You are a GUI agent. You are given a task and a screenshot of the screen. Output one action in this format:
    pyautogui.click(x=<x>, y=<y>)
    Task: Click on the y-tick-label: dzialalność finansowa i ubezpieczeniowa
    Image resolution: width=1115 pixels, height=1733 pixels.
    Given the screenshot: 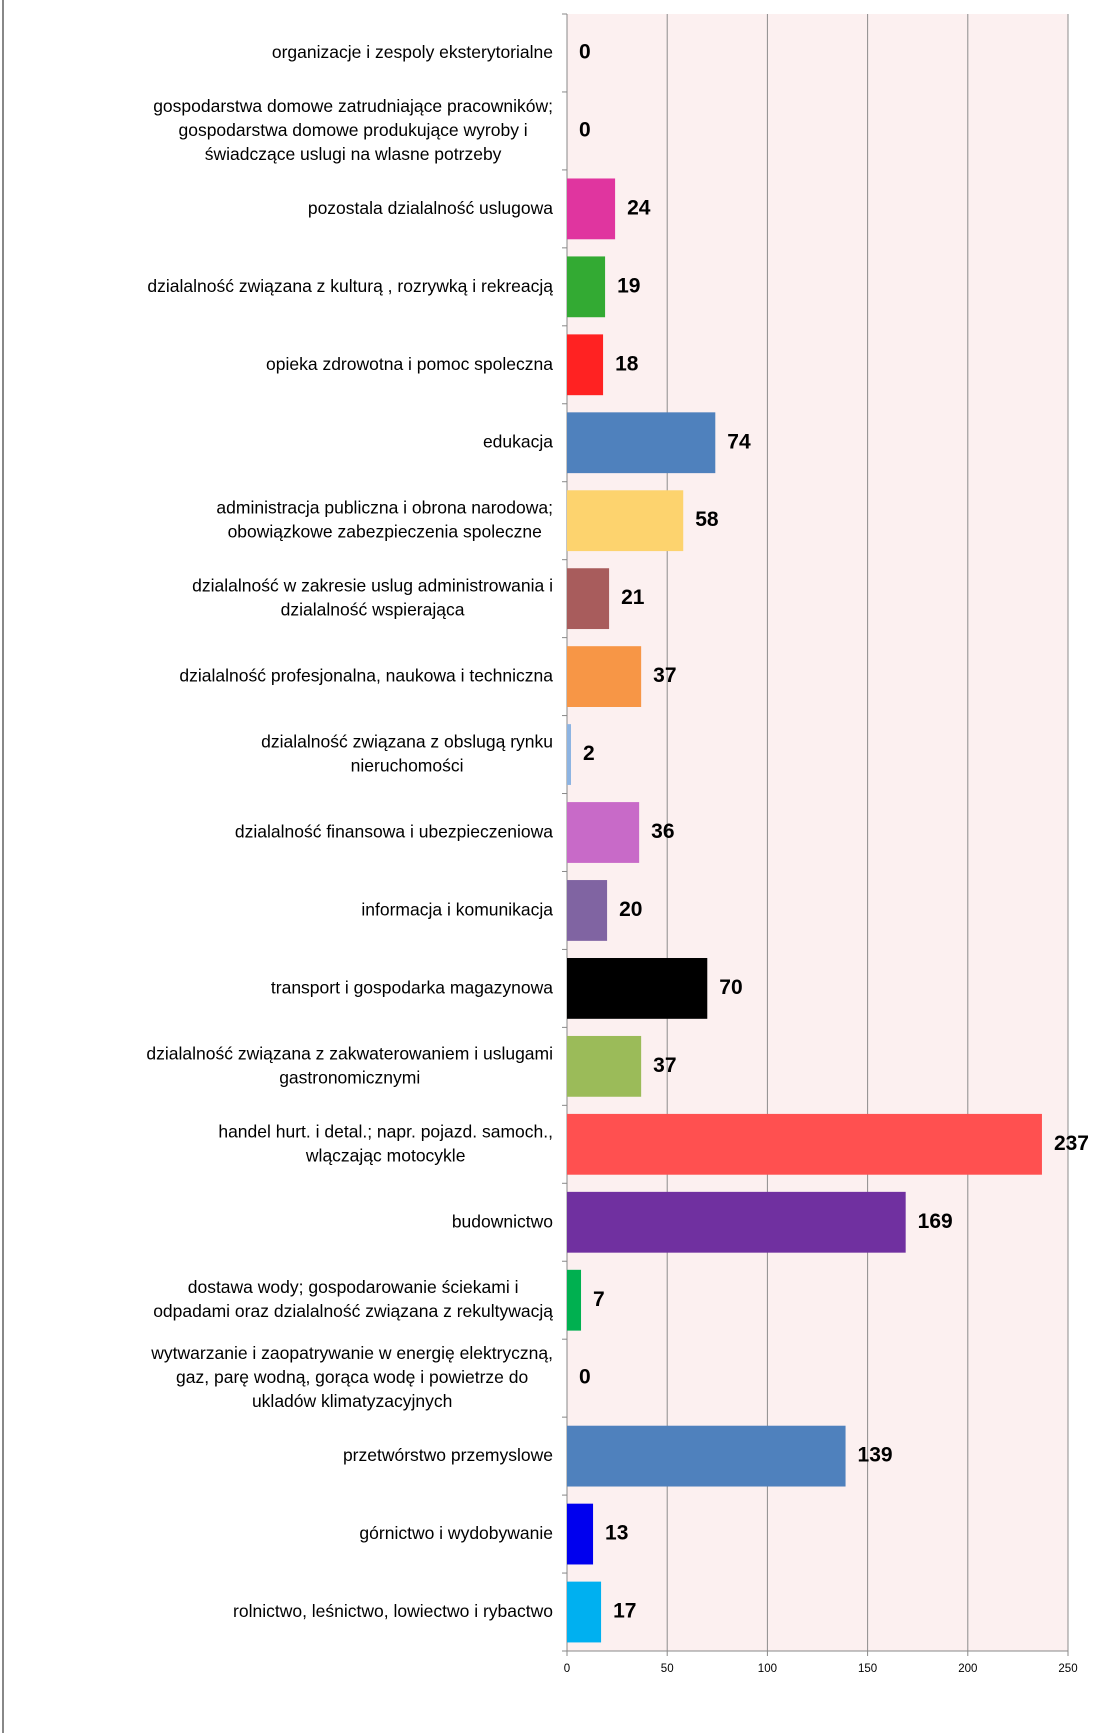 What is the action you would take?
    pyautogui.click(x=394, y=831)
    